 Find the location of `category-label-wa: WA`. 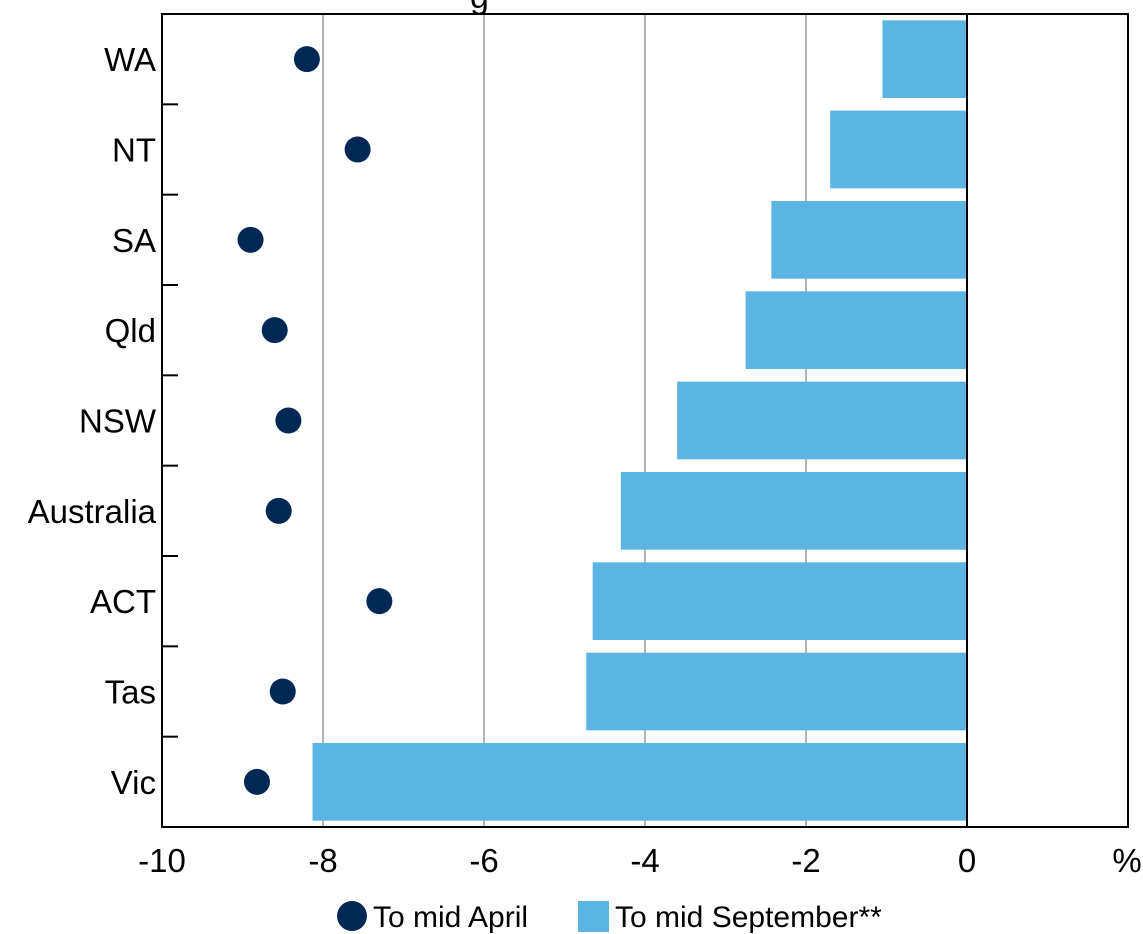

category-label-wa: WA is located at coordinates (130, 59).